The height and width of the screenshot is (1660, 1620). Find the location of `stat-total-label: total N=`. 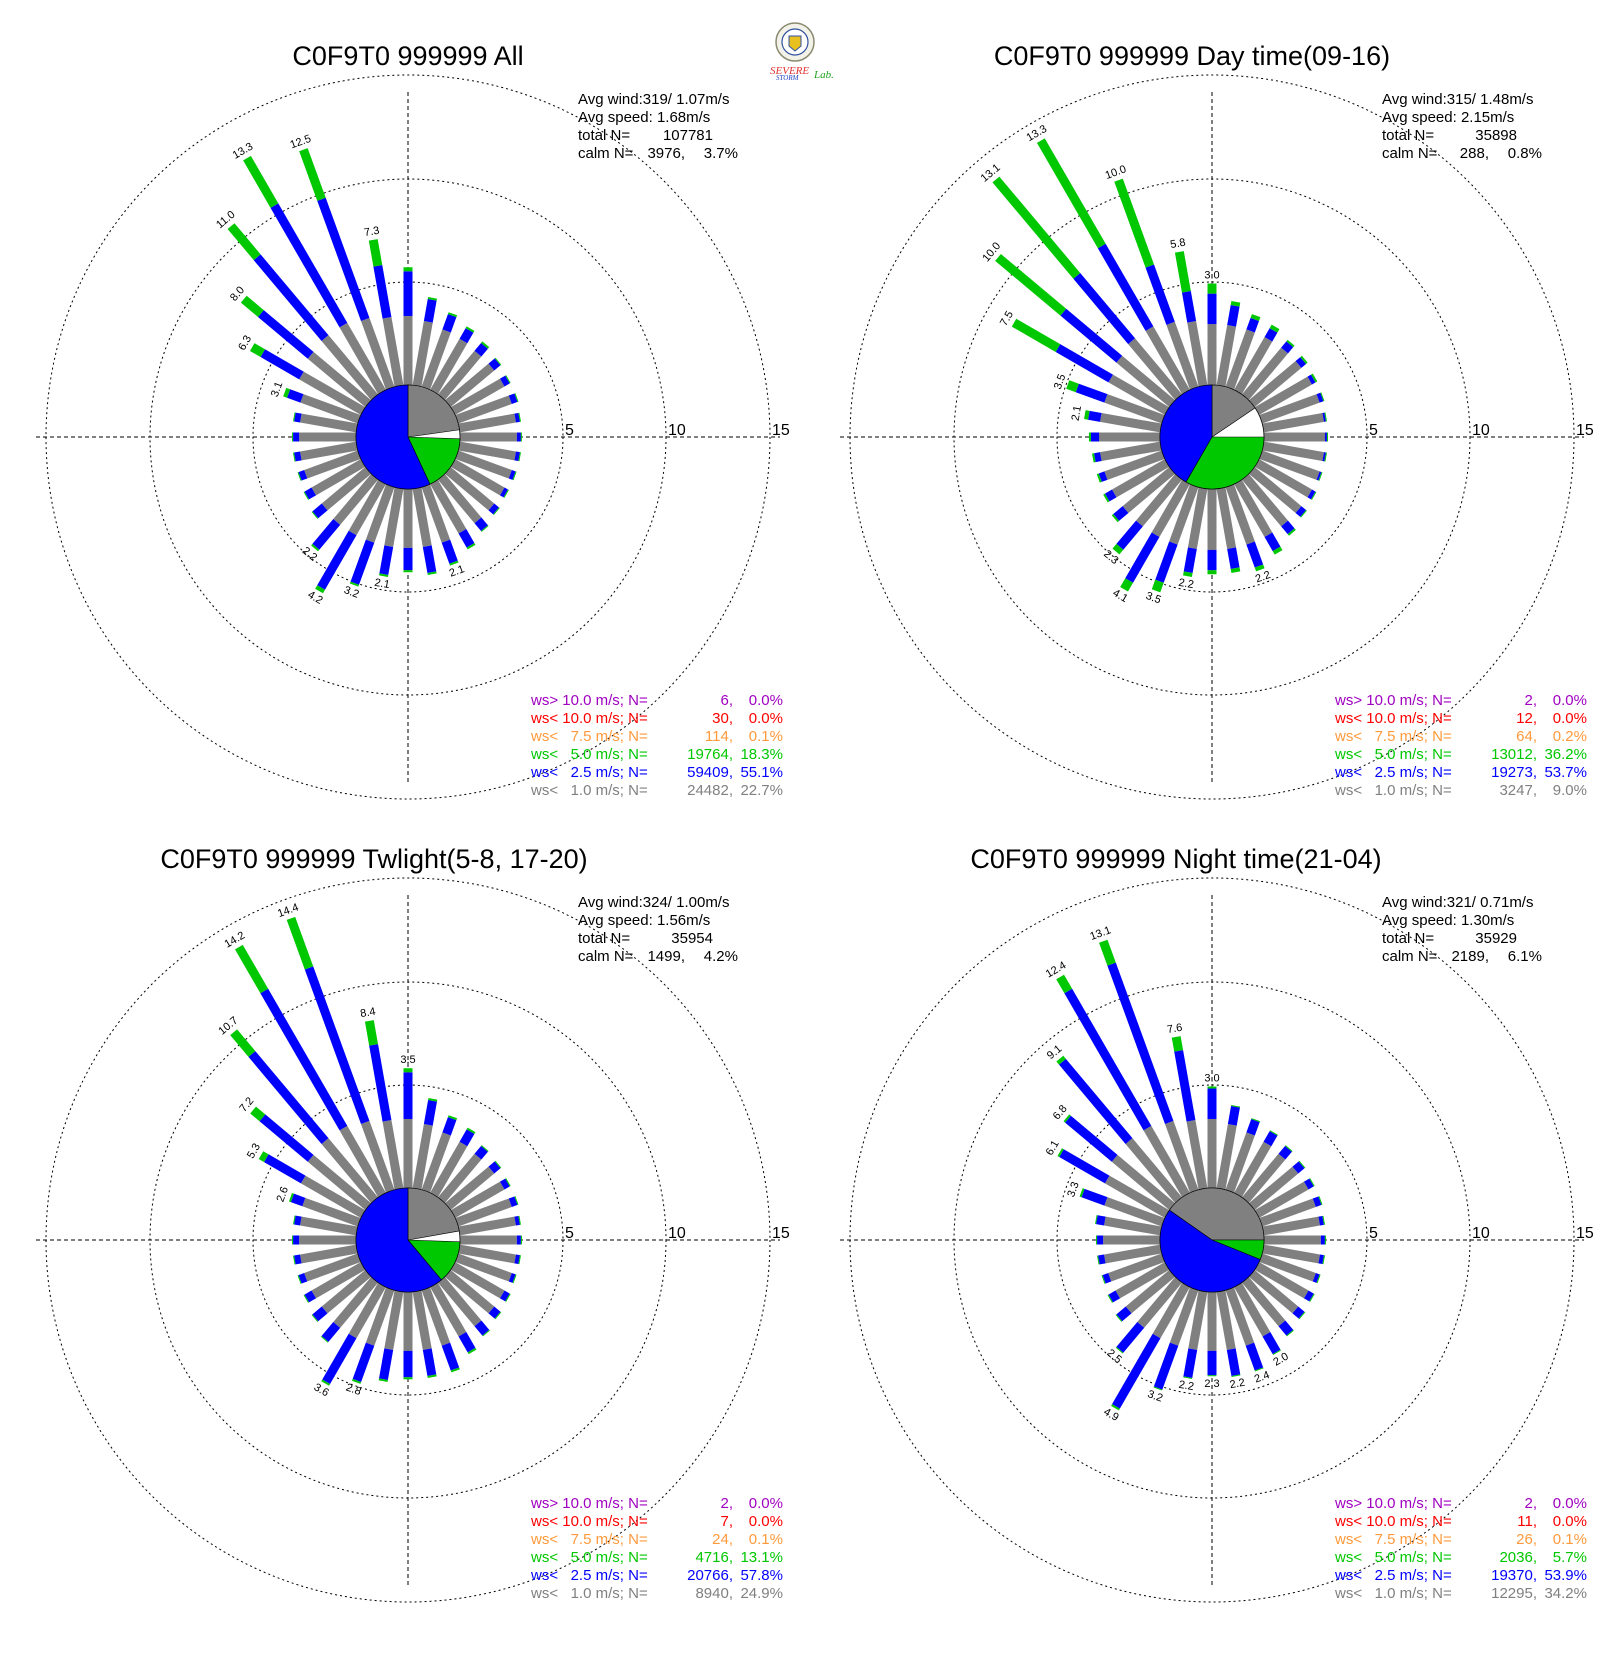

stat-total-label: total N= is located at coordinates (1408, 135).